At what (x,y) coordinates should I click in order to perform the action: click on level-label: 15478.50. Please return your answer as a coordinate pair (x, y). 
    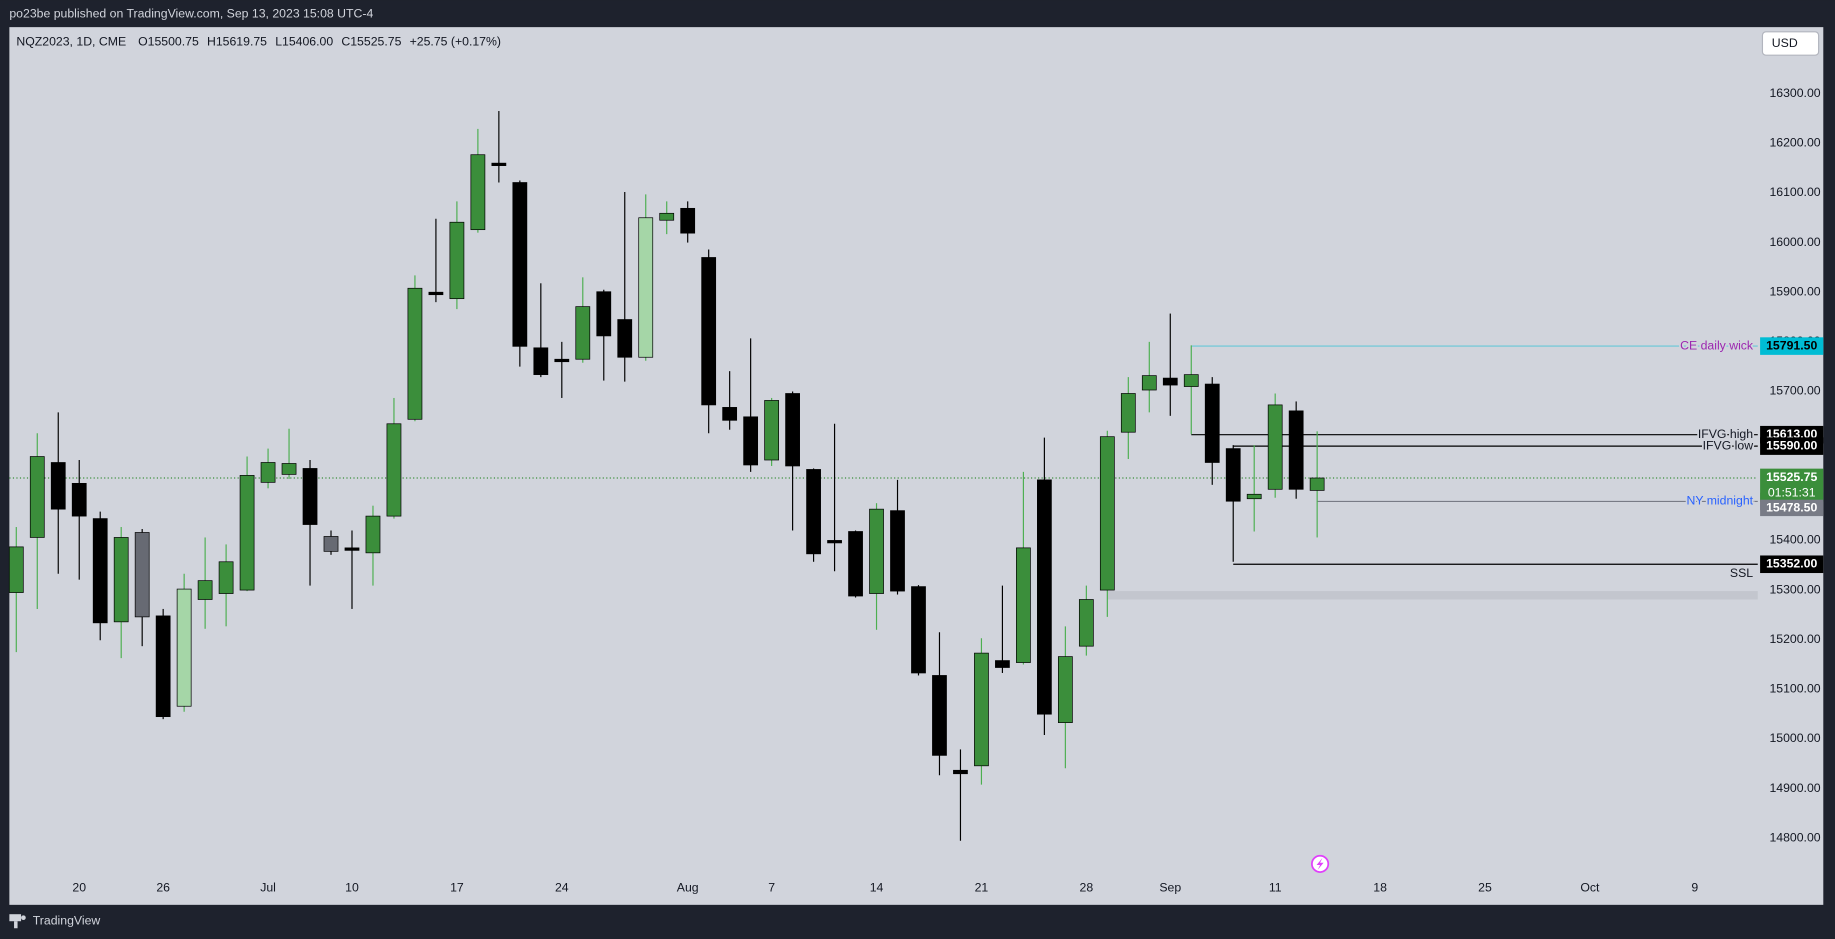
    Looking at the image, I should click on (1791, 508).